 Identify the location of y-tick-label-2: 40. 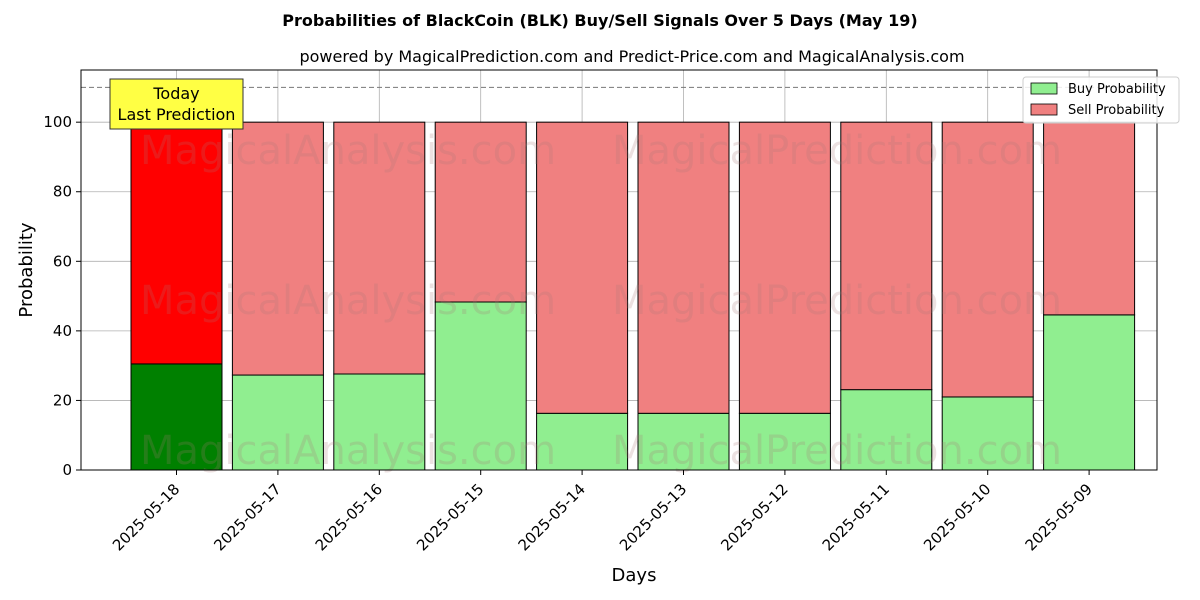
(62, 331).